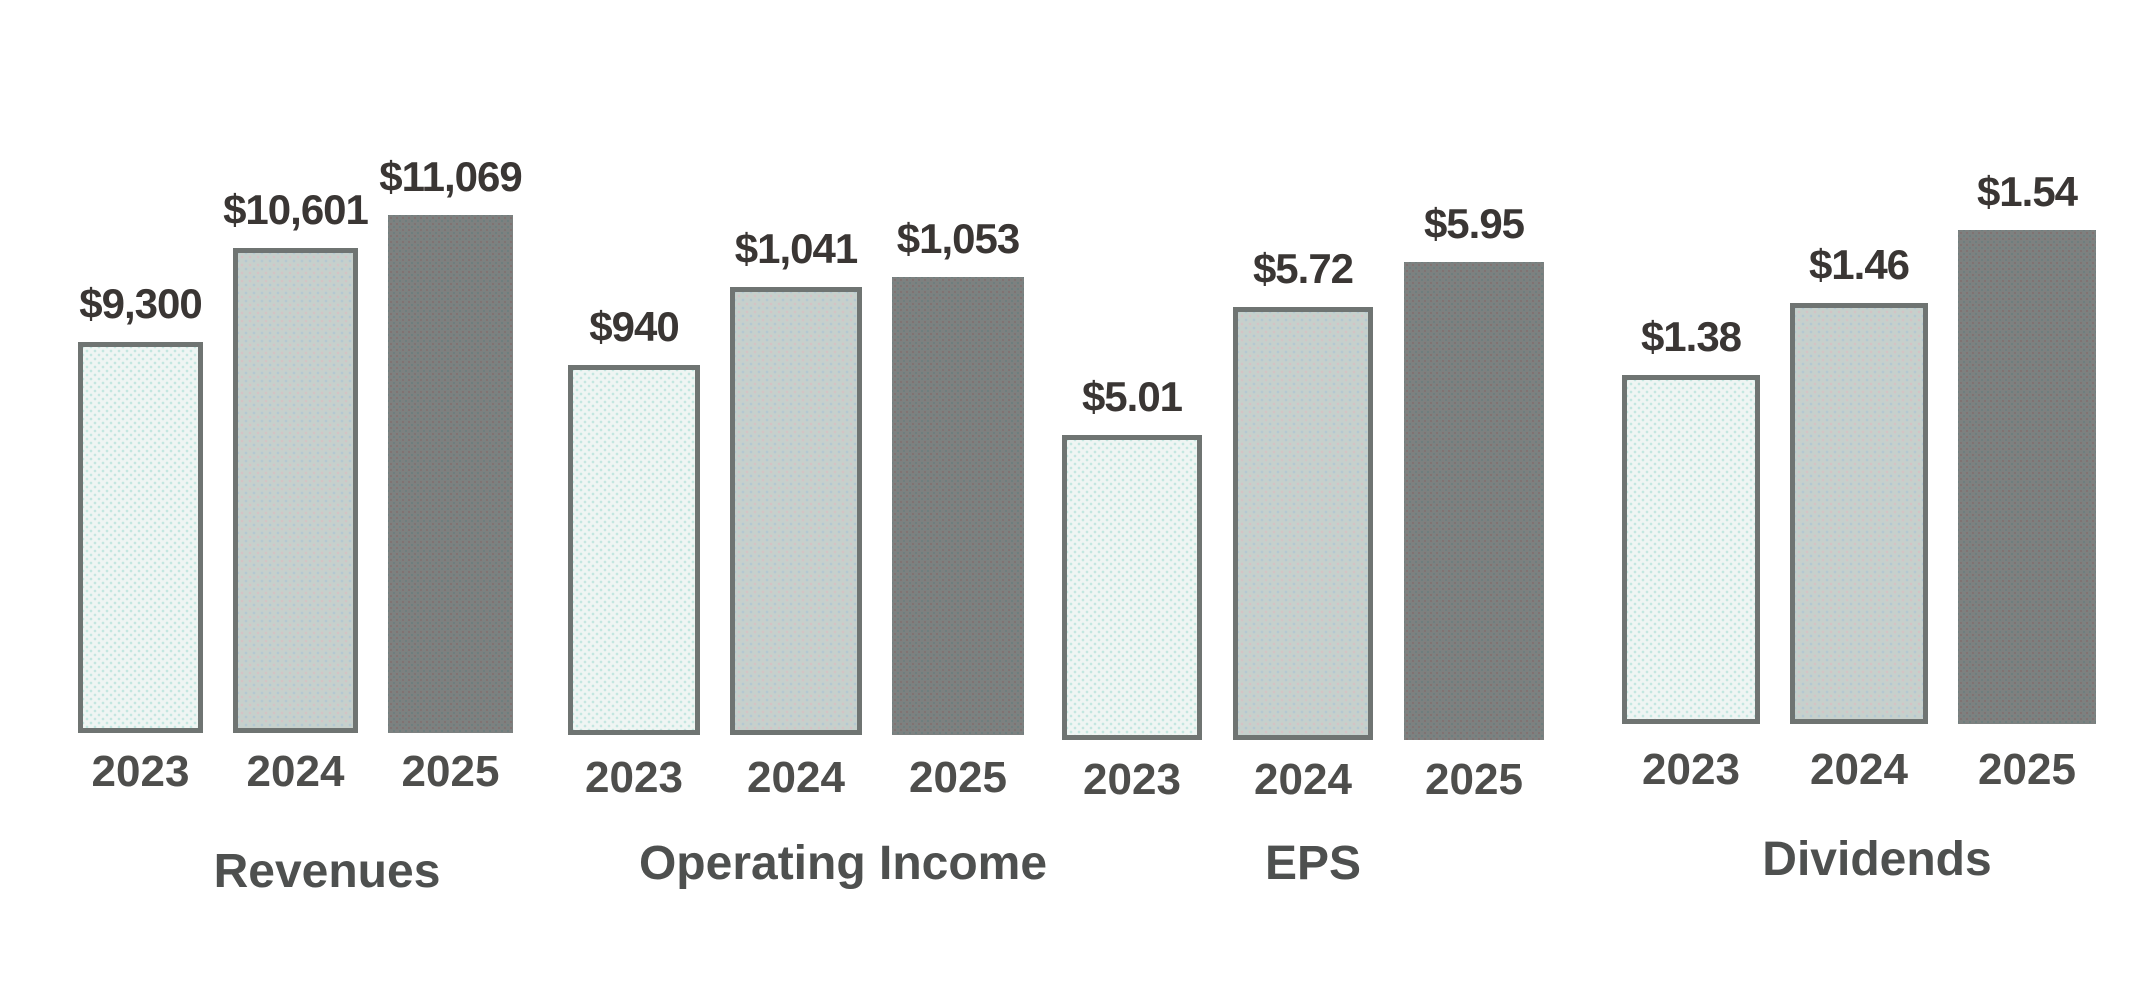 The image size is (2139, 986). I want to click on revenues-bar-2025, so click(450, 474).